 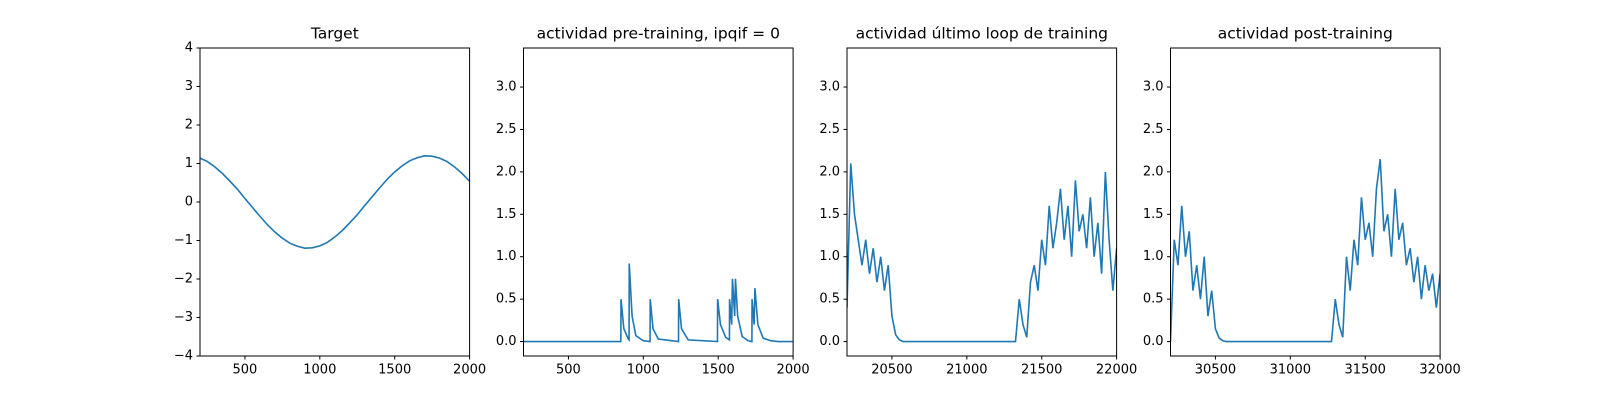 What do you see at coordinates (189, 202) in the screenshot?
I see `y-tick-label: 0` at bounding box center [189, 202].